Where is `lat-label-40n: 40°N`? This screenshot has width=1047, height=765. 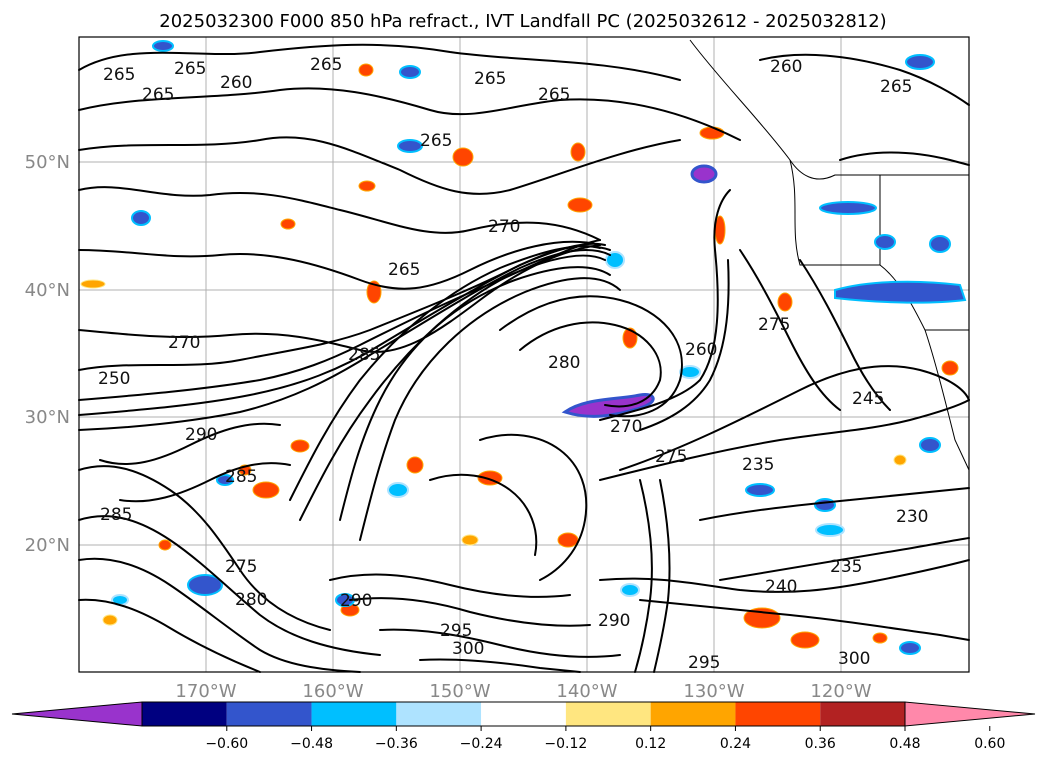
lat-label-40n: 40°N is located at coordinates (47, 290).